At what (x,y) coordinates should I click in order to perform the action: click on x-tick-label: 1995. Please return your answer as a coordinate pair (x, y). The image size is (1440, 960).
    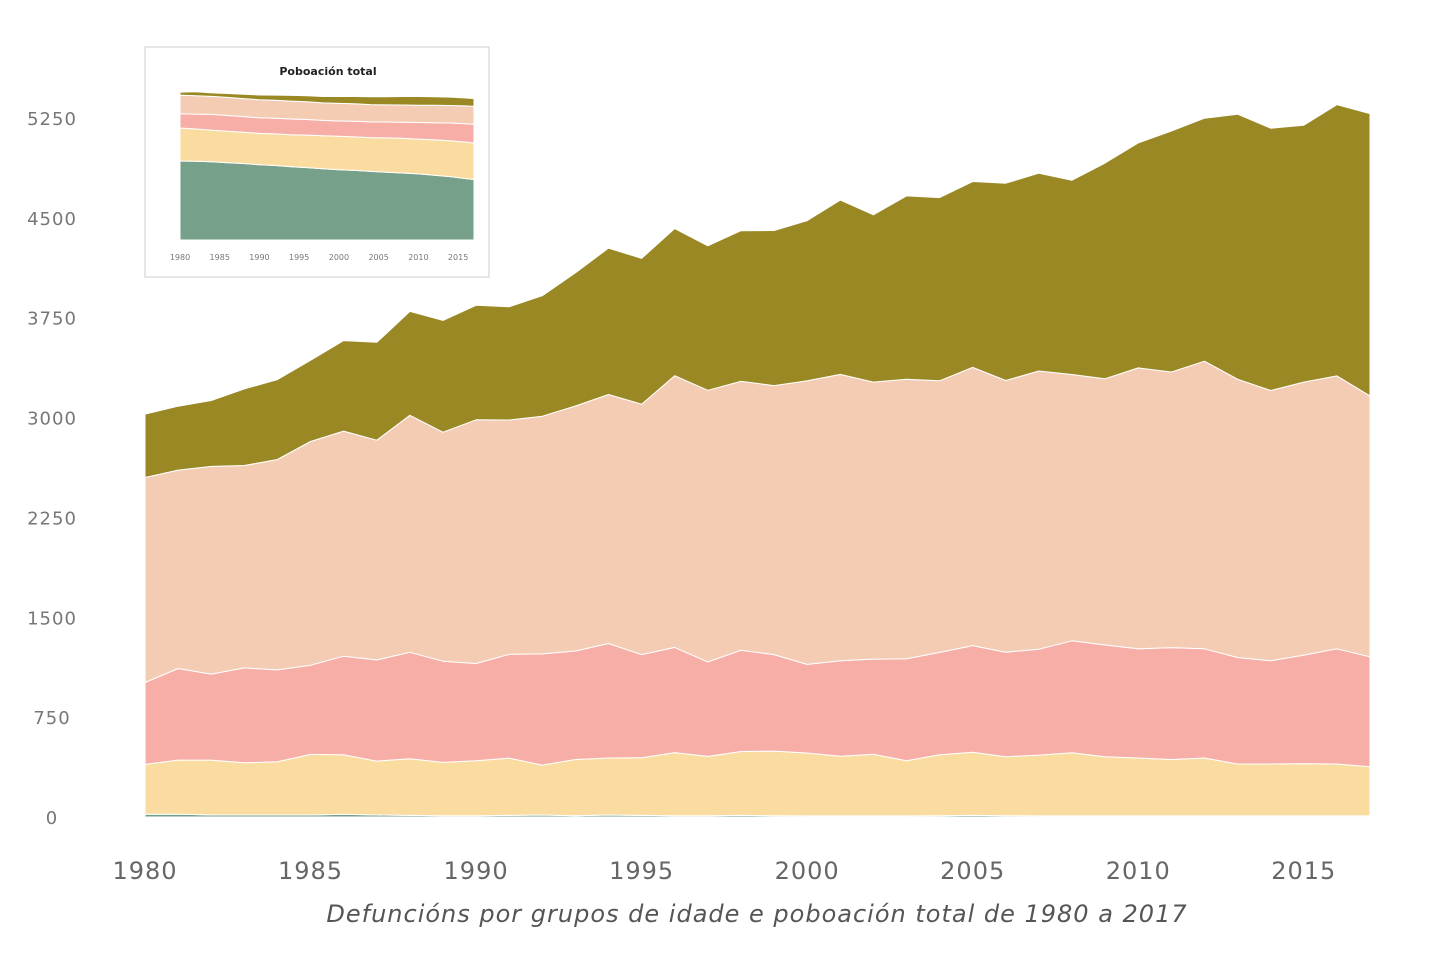
    Looking at the image, I should click on (641, 871).